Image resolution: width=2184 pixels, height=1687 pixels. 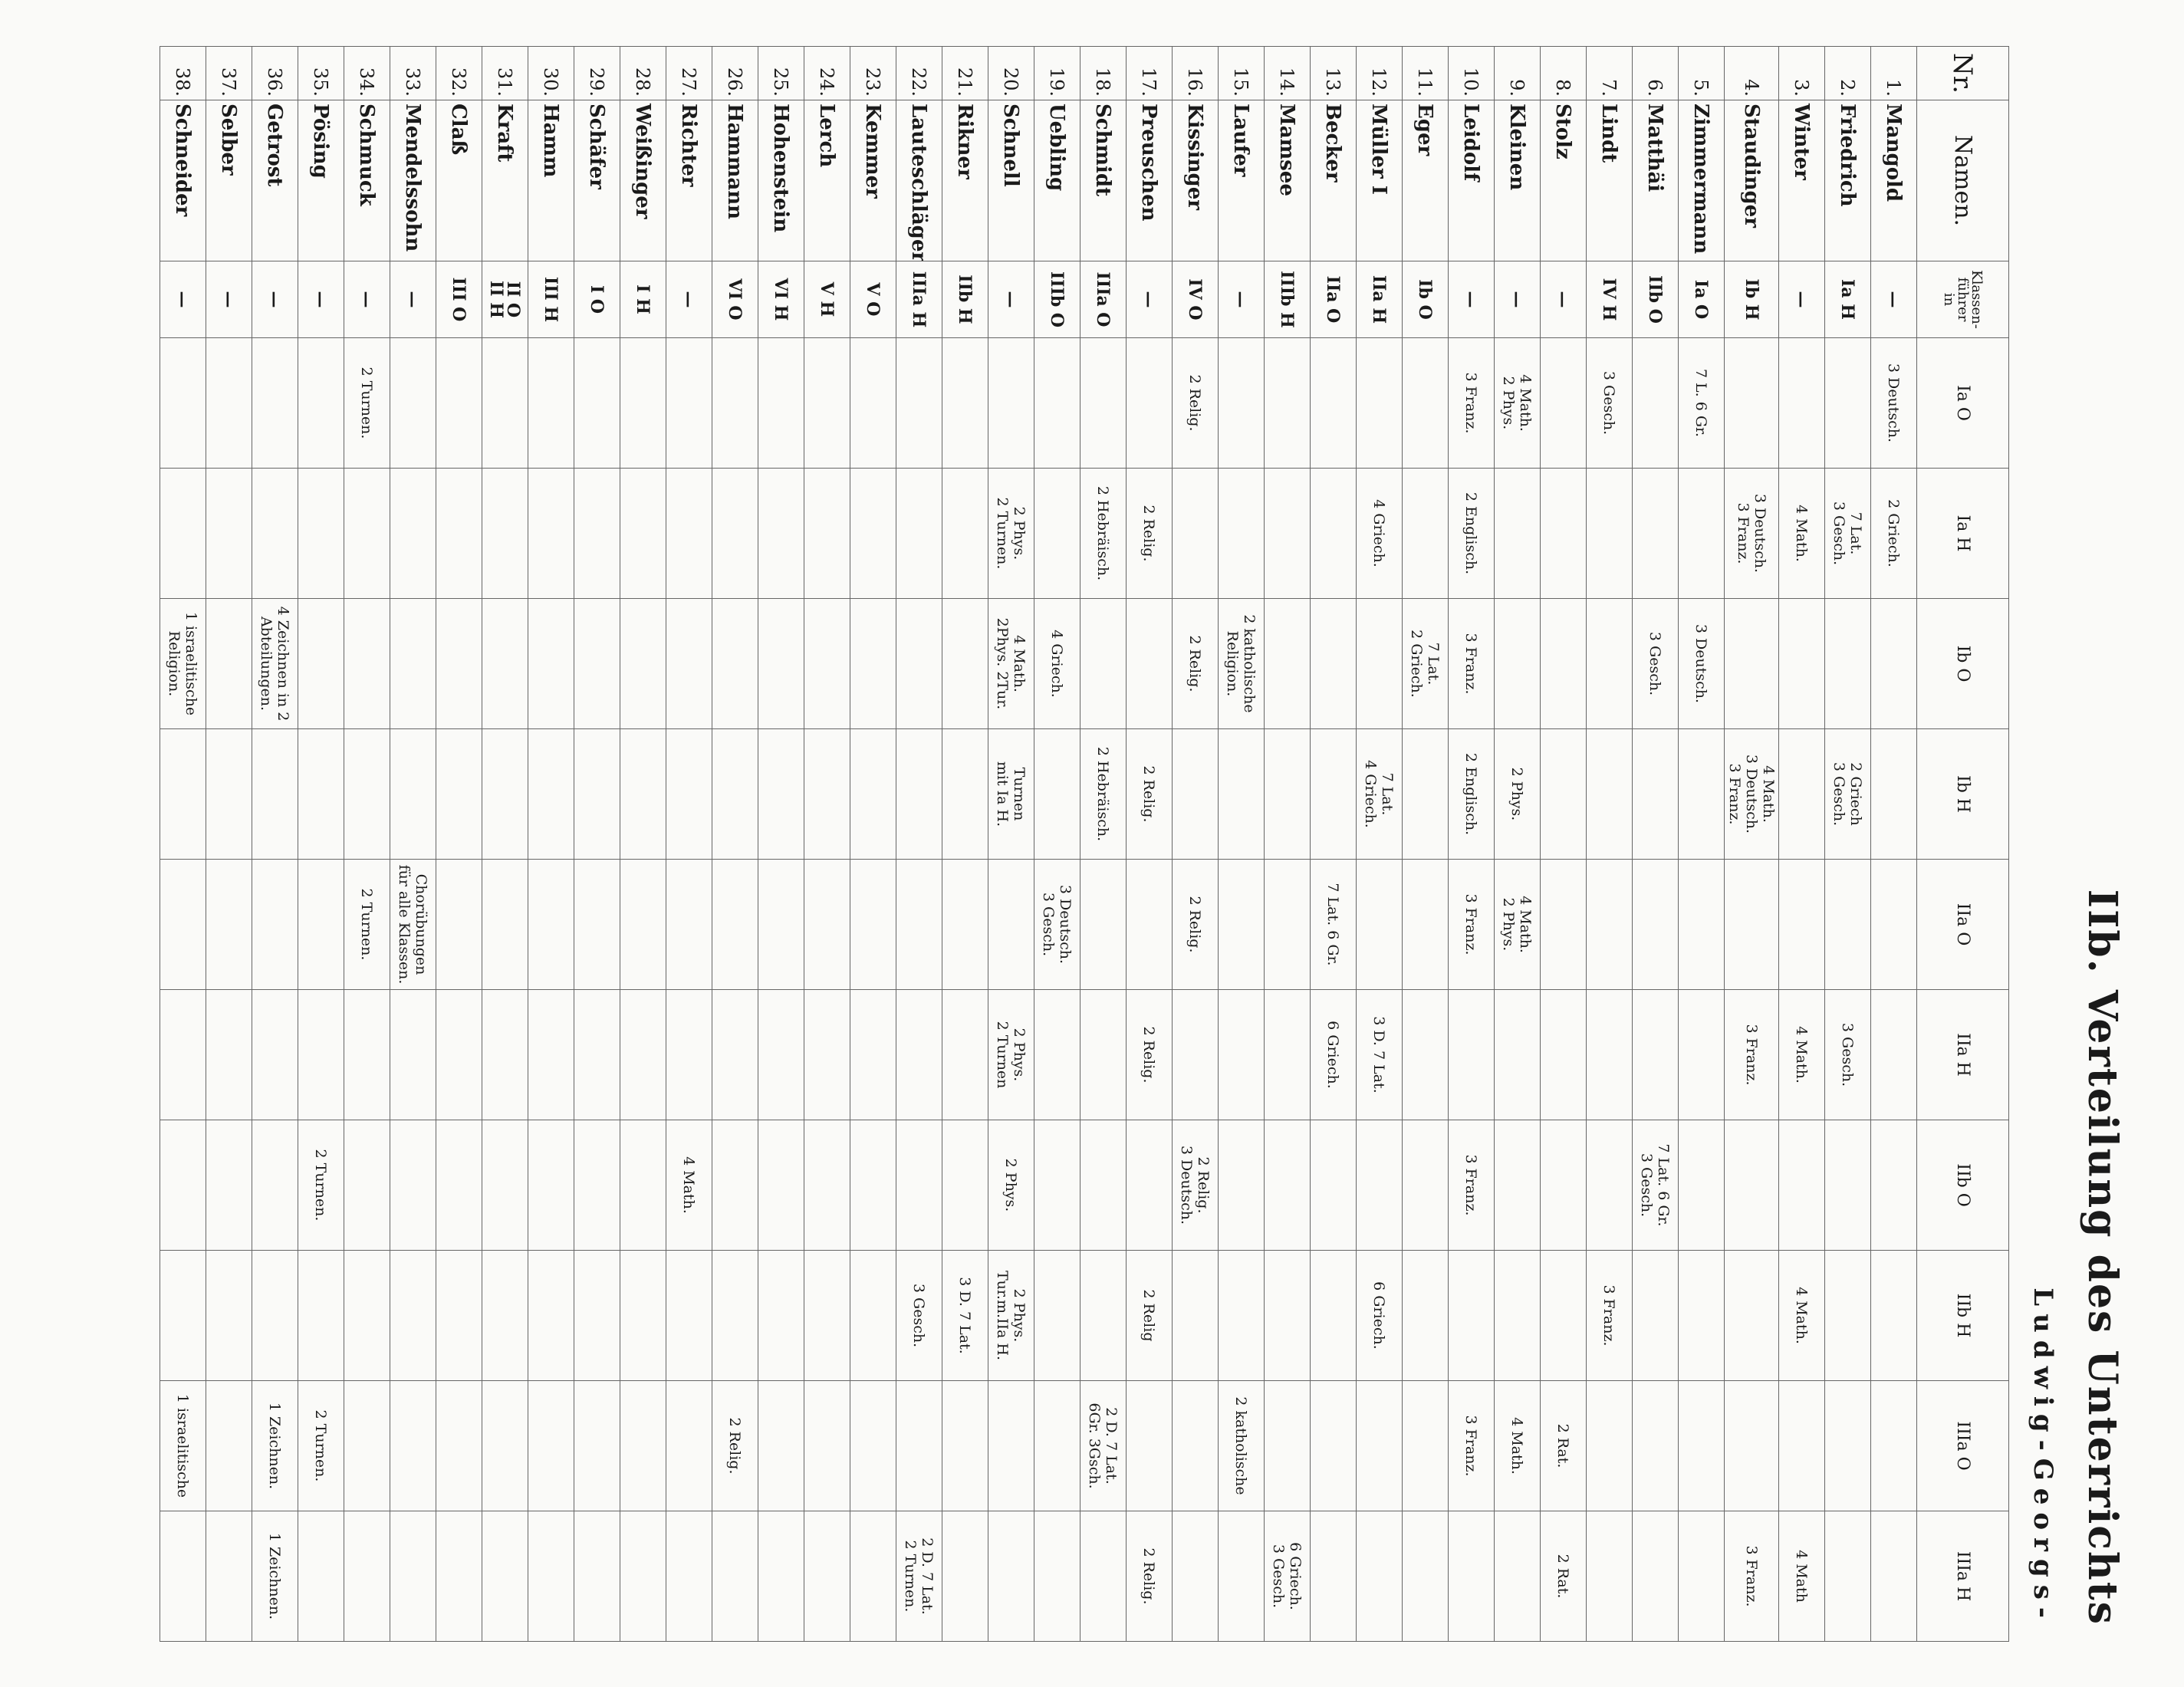 I want to click on assignment-cell: 4 Math., so click(x=1802, y=533).